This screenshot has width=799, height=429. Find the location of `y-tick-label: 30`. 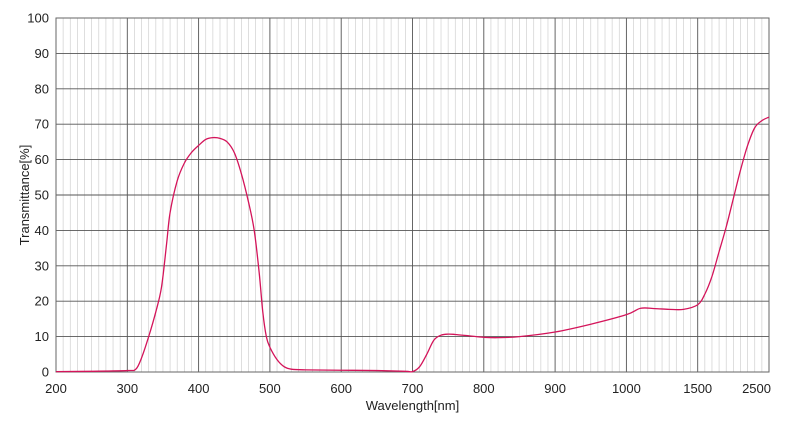

y-tick-label: 30 is located at coordinates (42, 265).